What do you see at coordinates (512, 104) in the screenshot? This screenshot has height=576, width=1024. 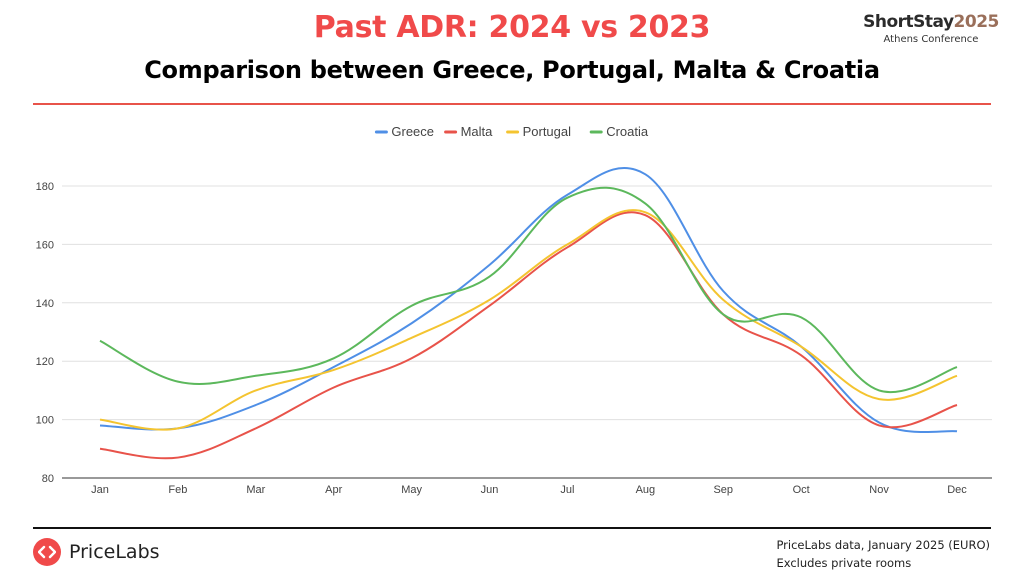 I see `header-divider` at bounding box center [512, 104].